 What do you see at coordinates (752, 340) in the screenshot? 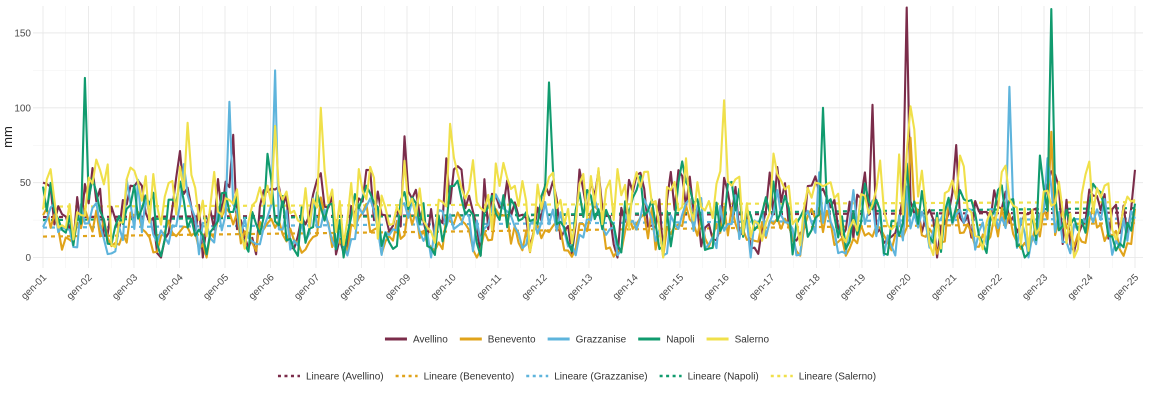
I see `legend-label: Salerno` at bounding box center [752, 340].